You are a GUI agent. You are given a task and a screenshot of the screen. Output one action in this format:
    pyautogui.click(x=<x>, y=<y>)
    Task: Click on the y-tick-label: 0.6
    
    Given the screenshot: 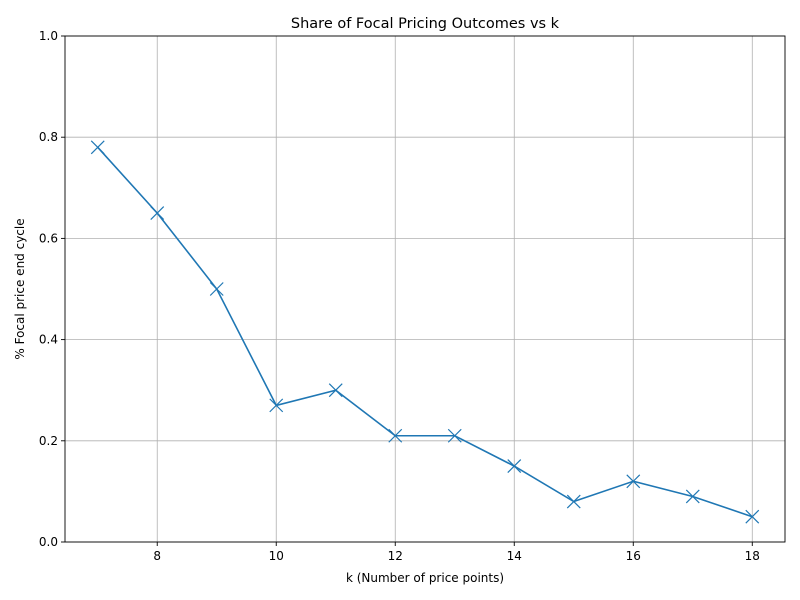 What is the action you would take?
    pyautogui.click(x=48, y=238)
    